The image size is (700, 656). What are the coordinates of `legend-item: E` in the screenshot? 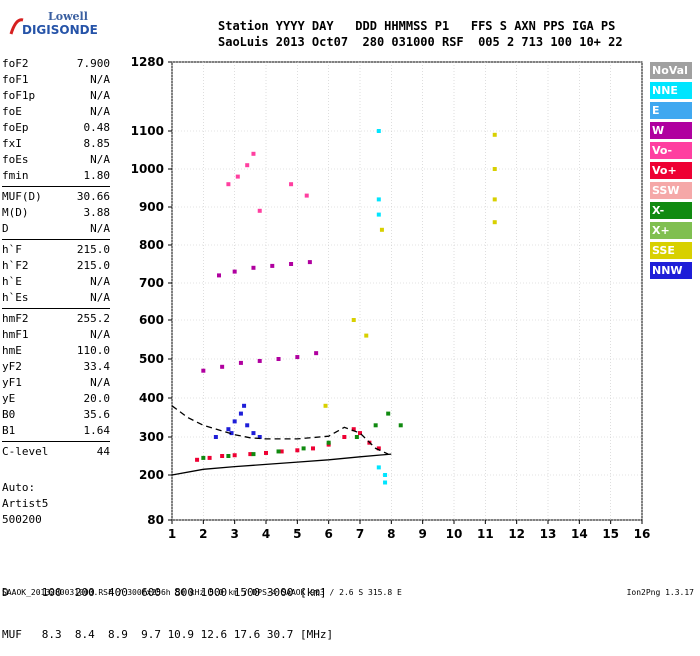 It's located at (671, 110).